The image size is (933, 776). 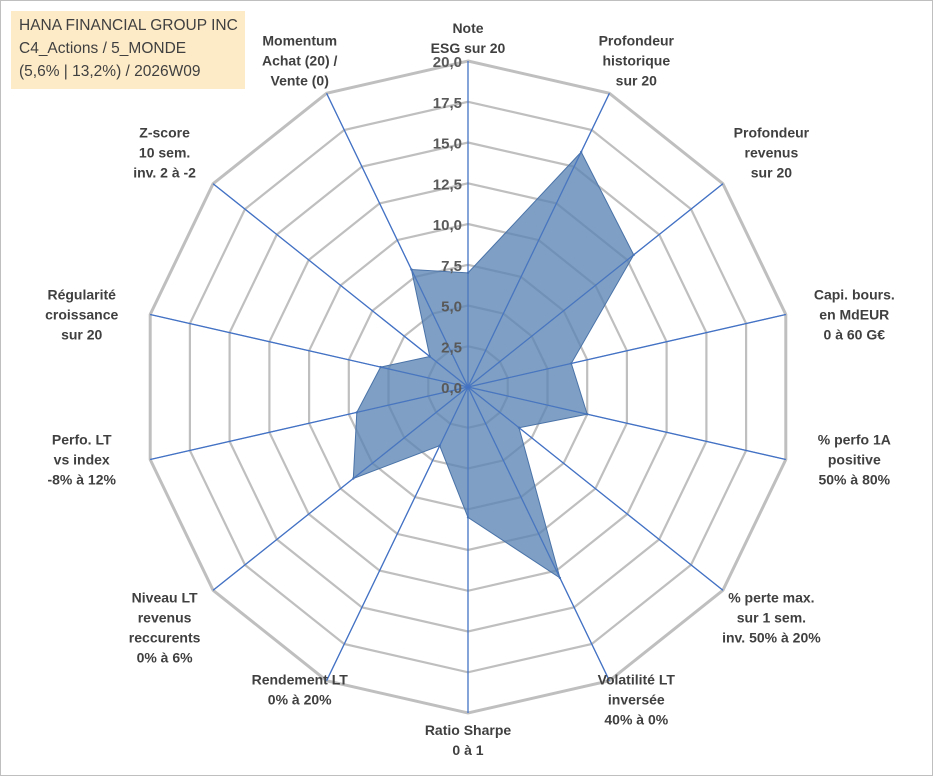 I want to click on radial-tick-labels: 0,0 2,5 5,0 7,5 10,0 12,5 15,0 17,5 20,0, so click(x=447, y=225).